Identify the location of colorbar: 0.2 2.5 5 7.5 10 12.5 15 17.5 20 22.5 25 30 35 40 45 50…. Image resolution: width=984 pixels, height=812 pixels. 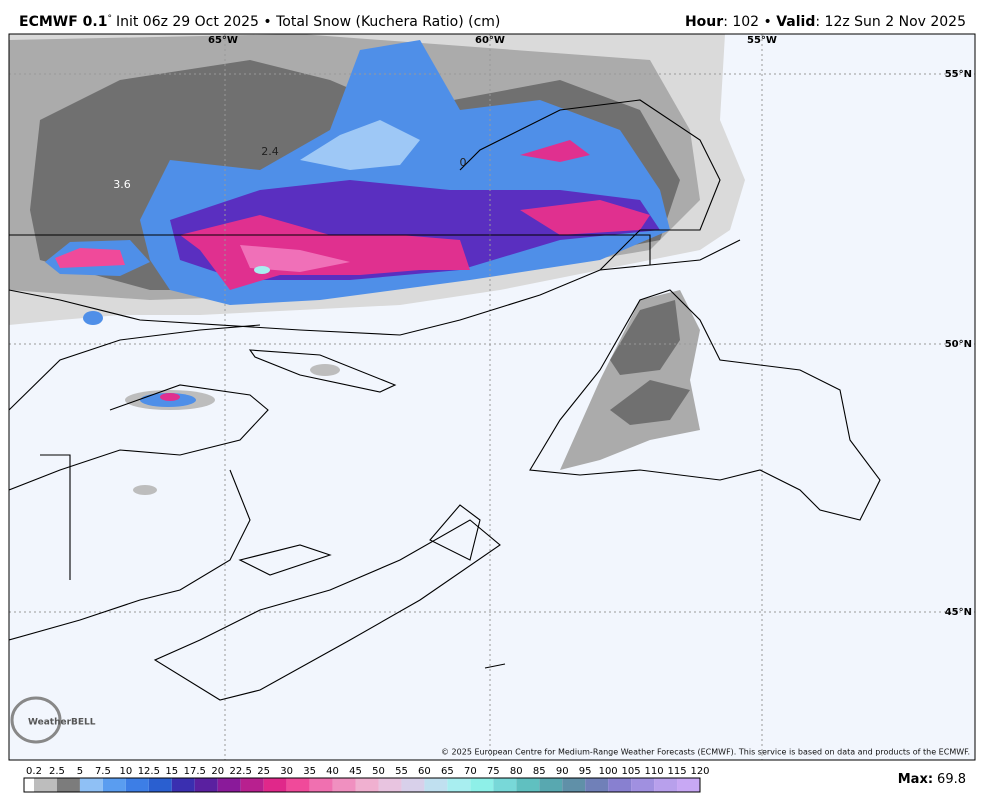
(366, 779).